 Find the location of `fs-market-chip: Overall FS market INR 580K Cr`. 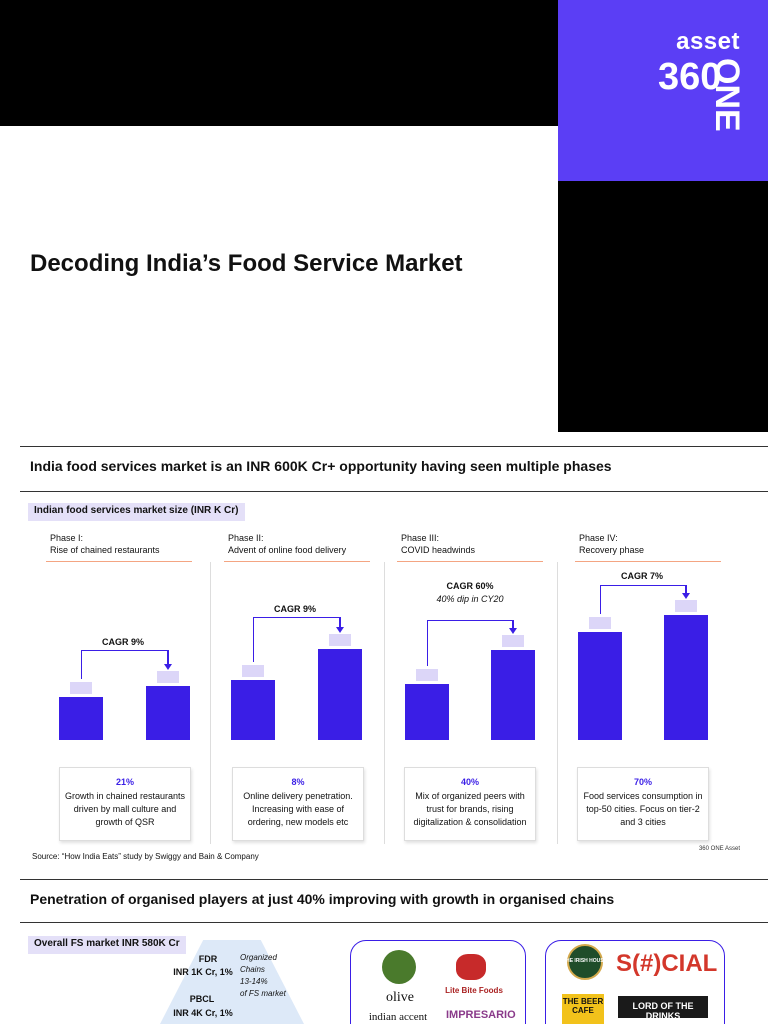

fs-market-chip: Overall FS market INR 580K Cr is located at coordinates (107, 945).